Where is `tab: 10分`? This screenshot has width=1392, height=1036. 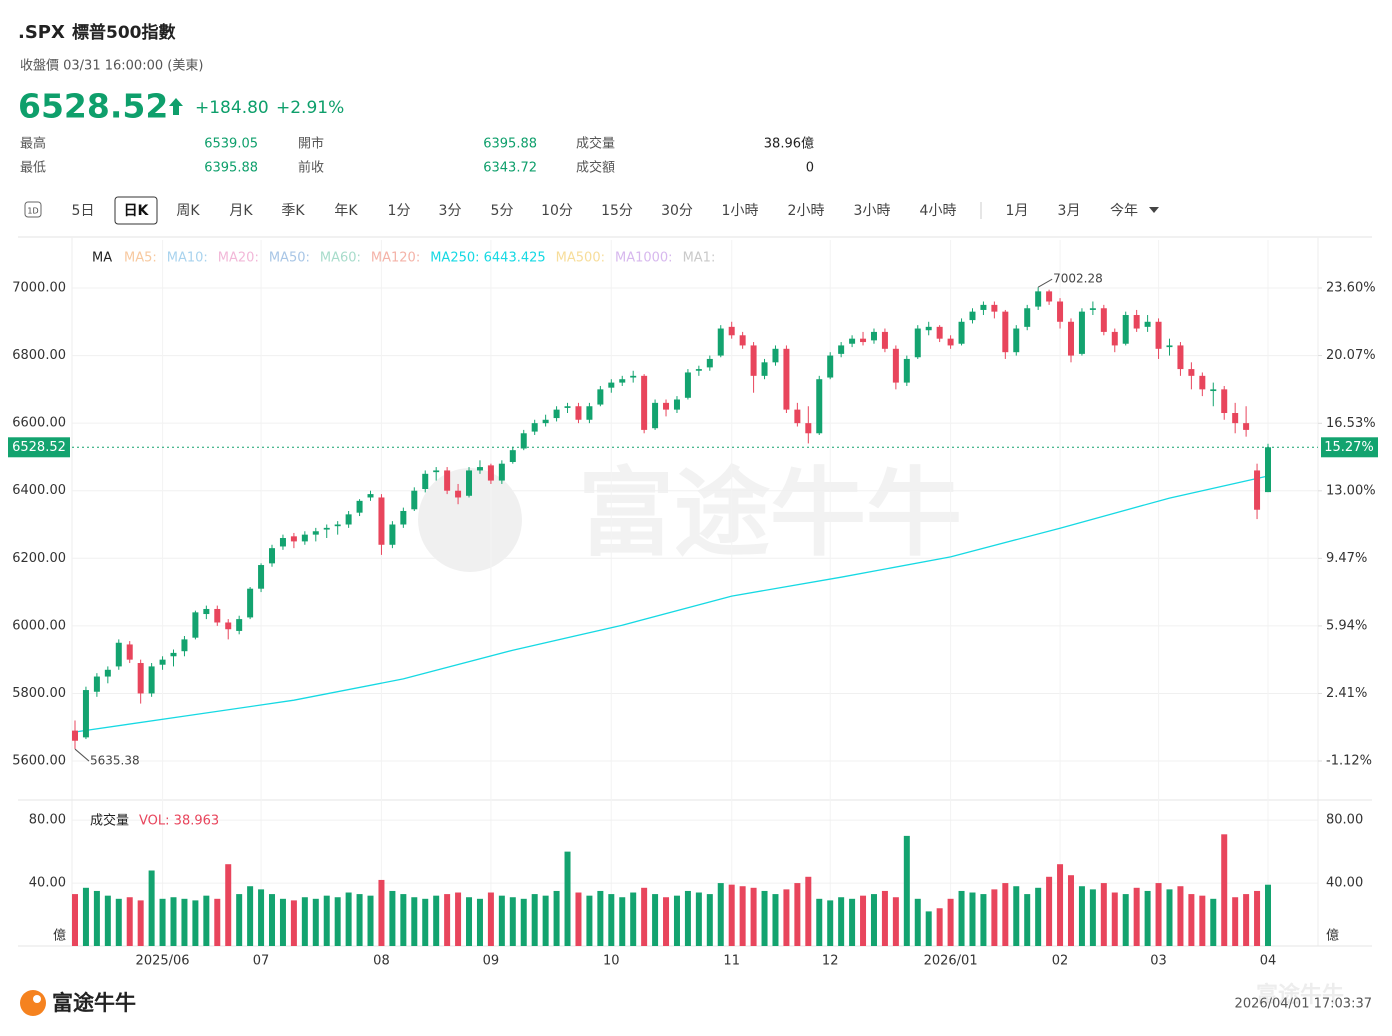 tab: 10分 is located at coordinates (557, 211).